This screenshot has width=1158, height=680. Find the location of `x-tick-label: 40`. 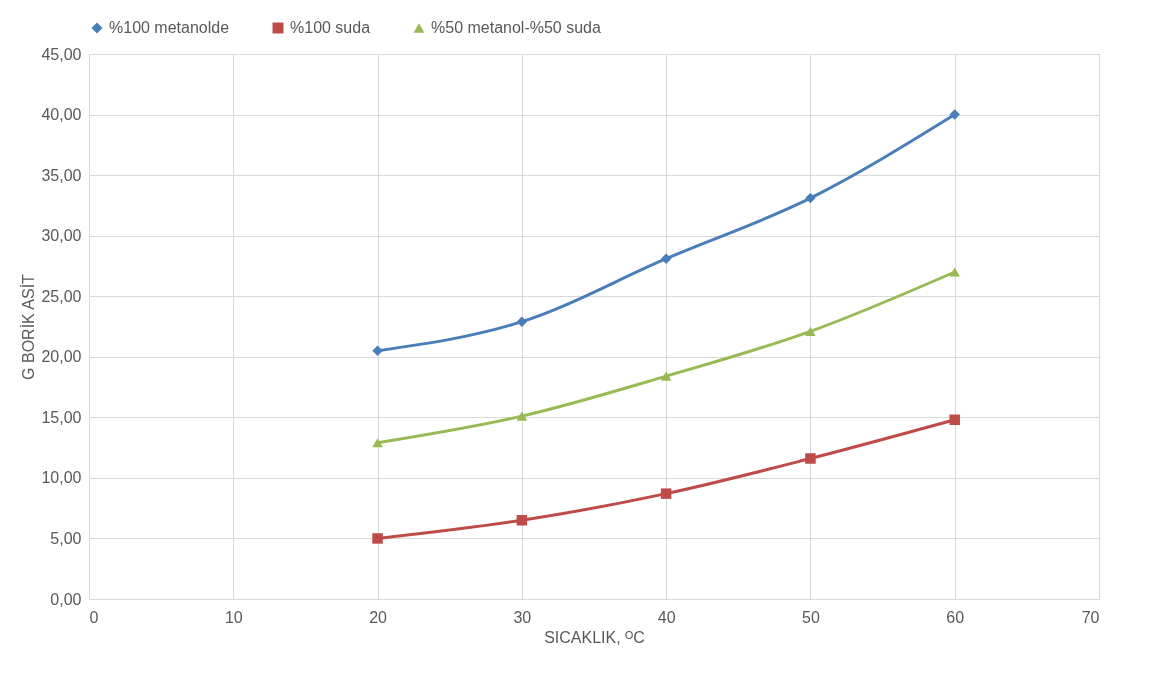

x-tick-label: 40 is located at coordinates (666, 617).